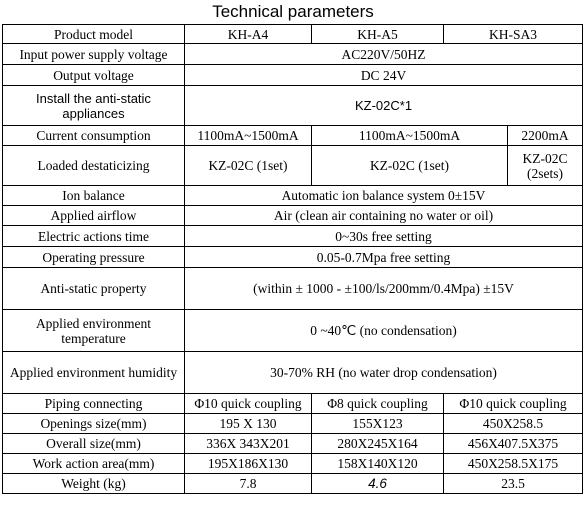 The image size is (586, 507). I want to click on cell-value: 30-70% RH (no water drop condensation), so click(383, 372).